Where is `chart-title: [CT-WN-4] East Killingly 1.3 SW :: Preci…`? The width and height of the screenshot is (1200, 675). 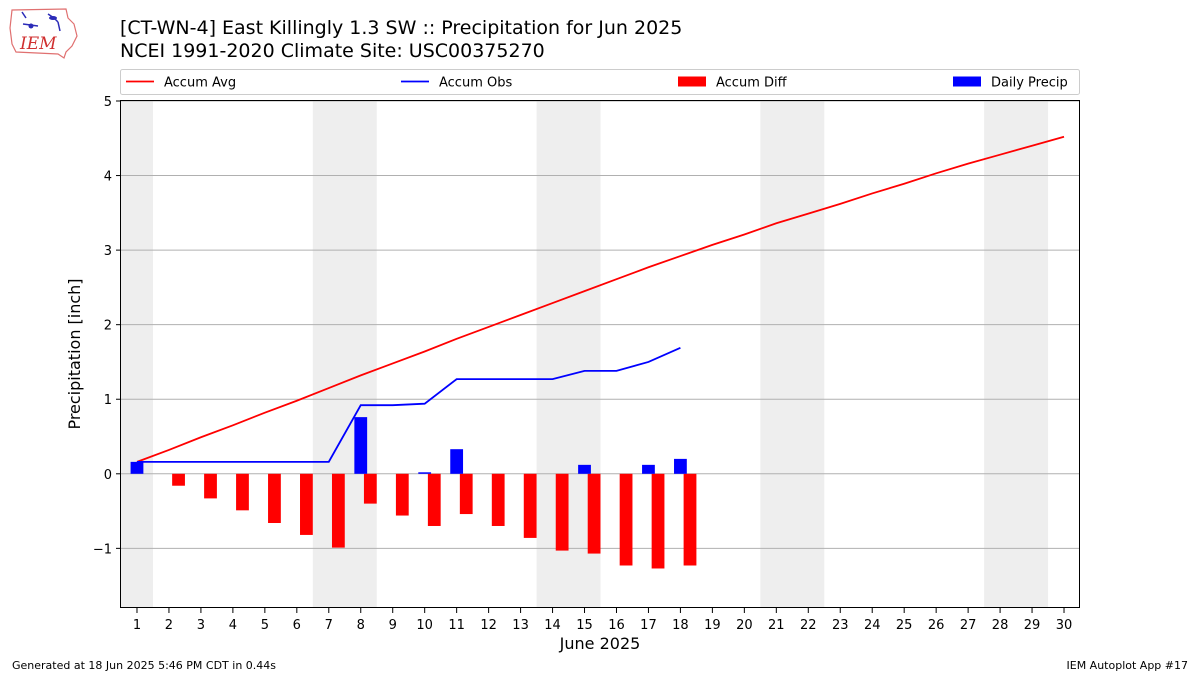 chart-title: [CT-WN-4] East Killingly 1.3 SW :: Preci… is located at coordinates (401, 28).